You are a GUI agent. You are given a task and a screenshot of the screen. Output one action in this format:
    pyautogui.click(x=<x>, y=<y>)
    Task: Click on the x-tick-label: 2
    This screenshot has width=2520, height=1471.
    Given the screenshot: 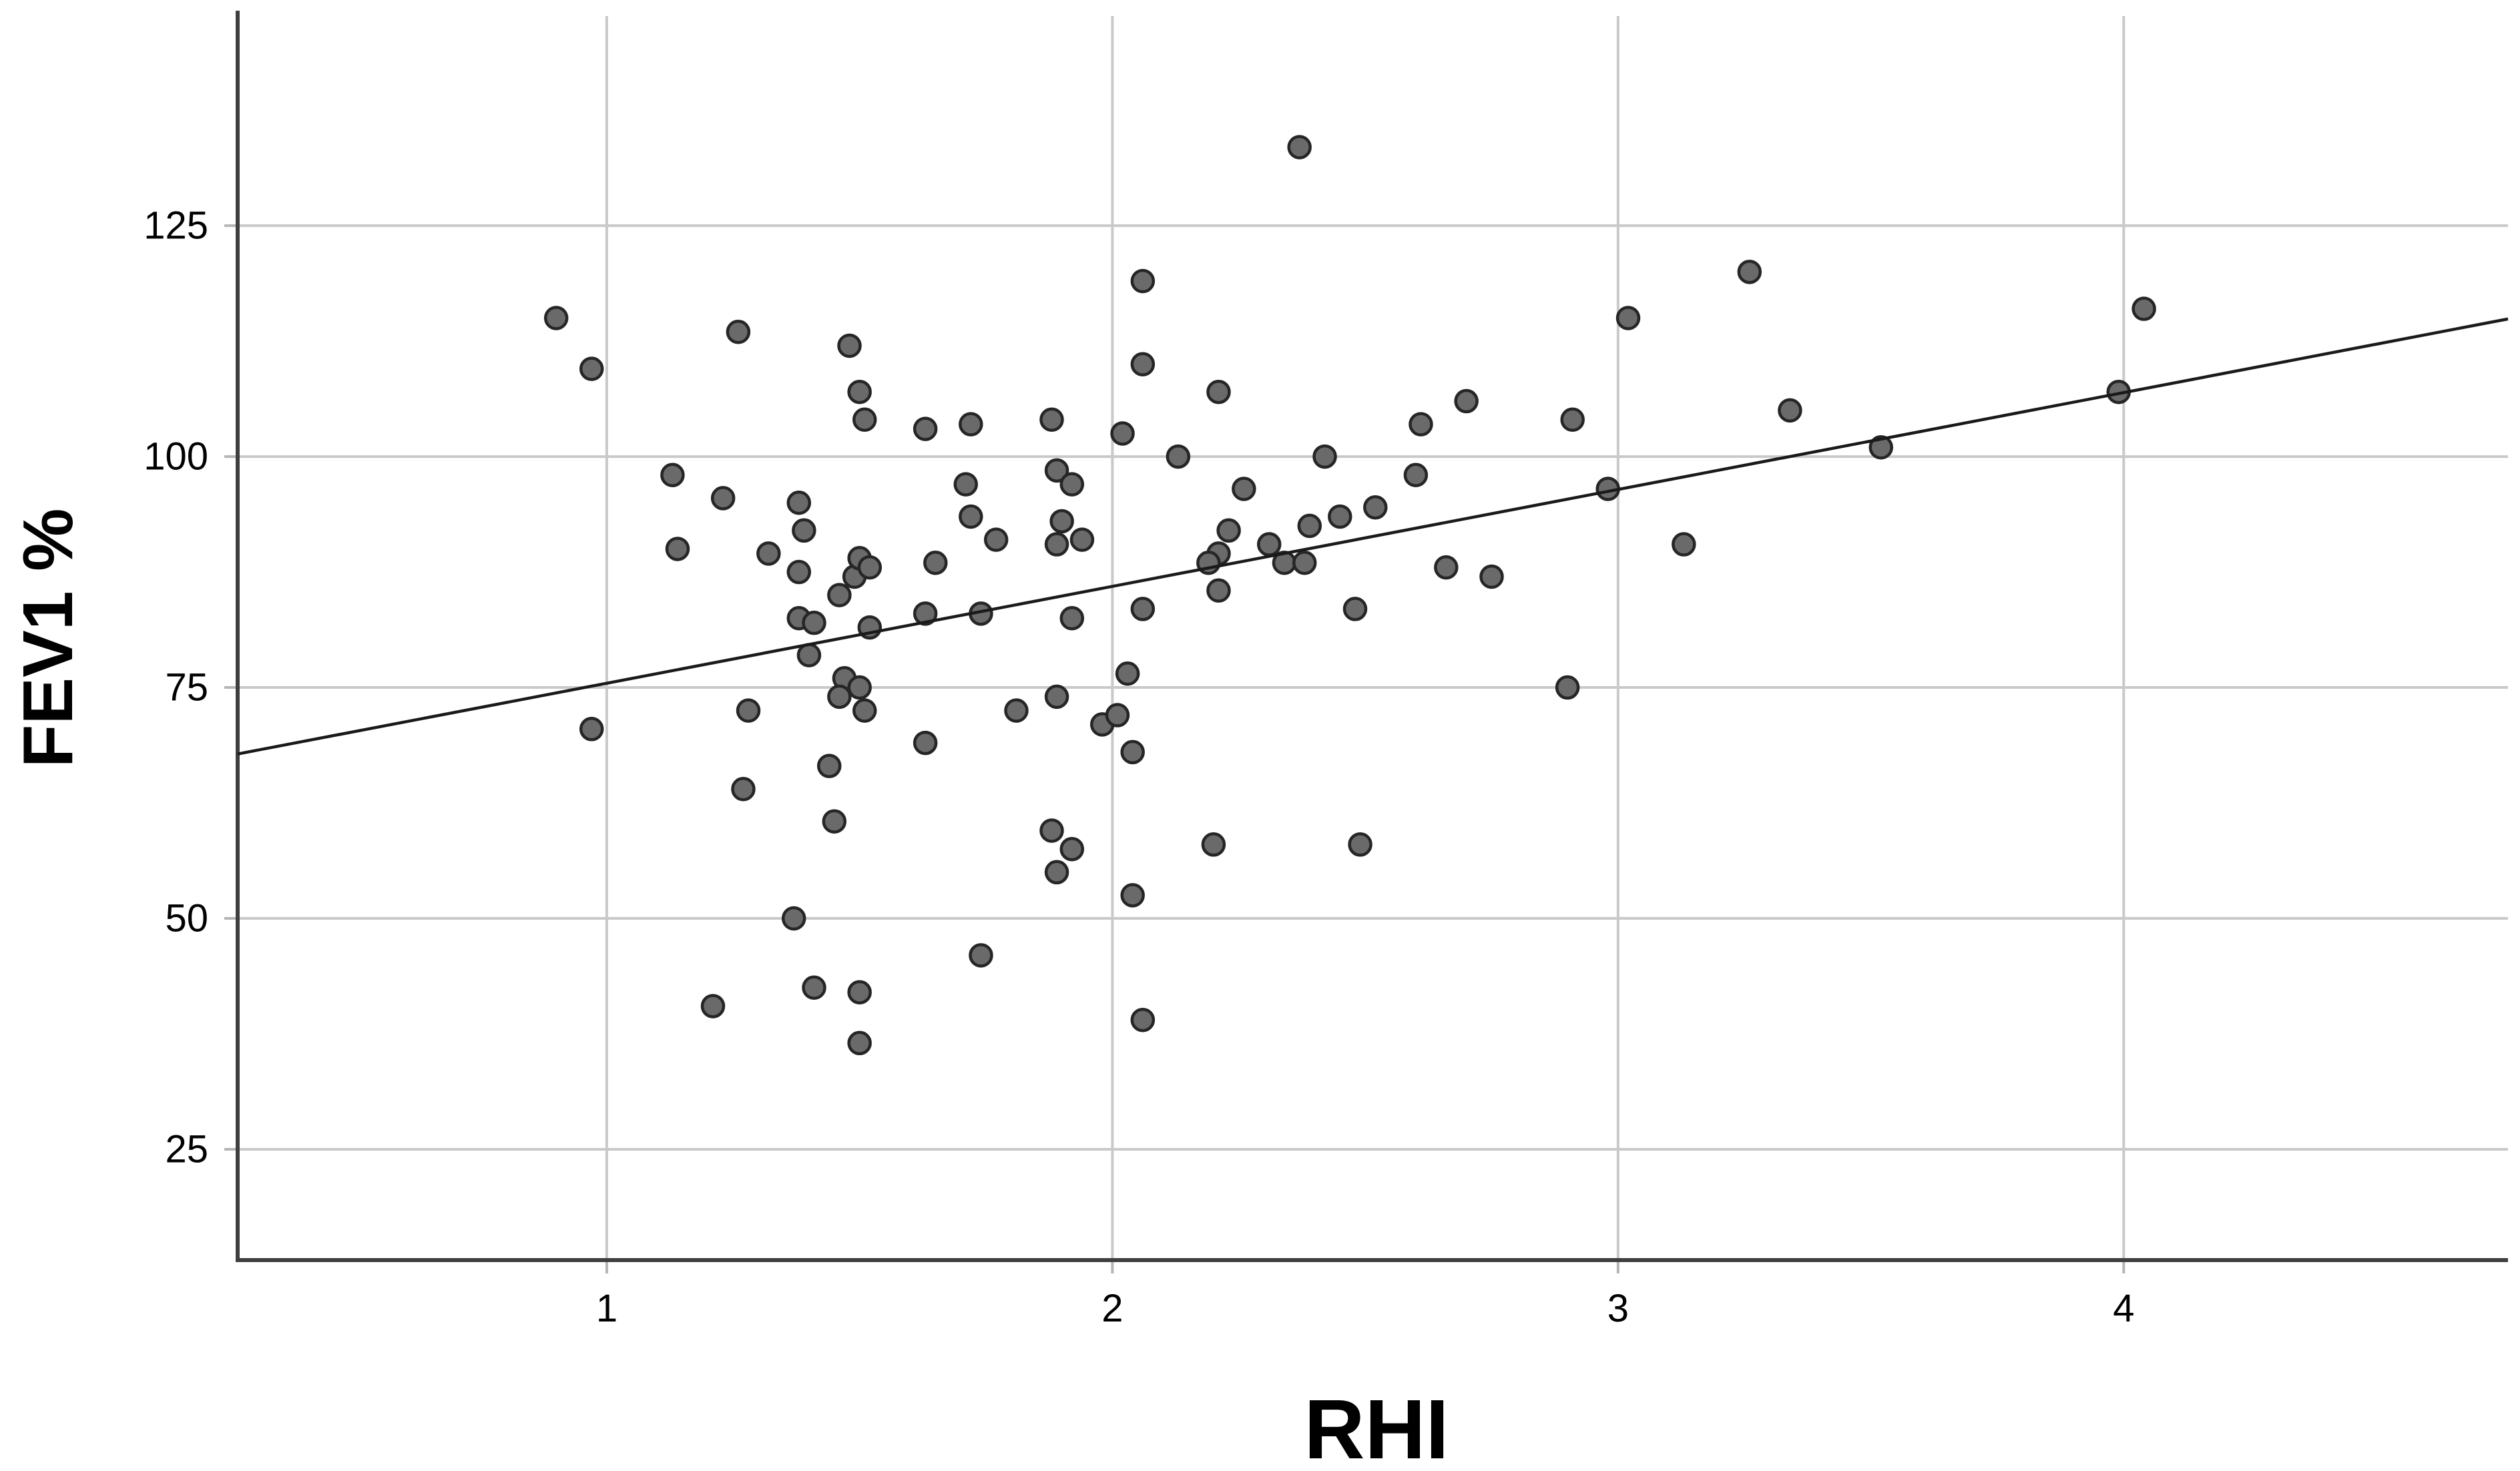 What is the action you would take?
    pyautogui.click(x=1112, y=1308)
    